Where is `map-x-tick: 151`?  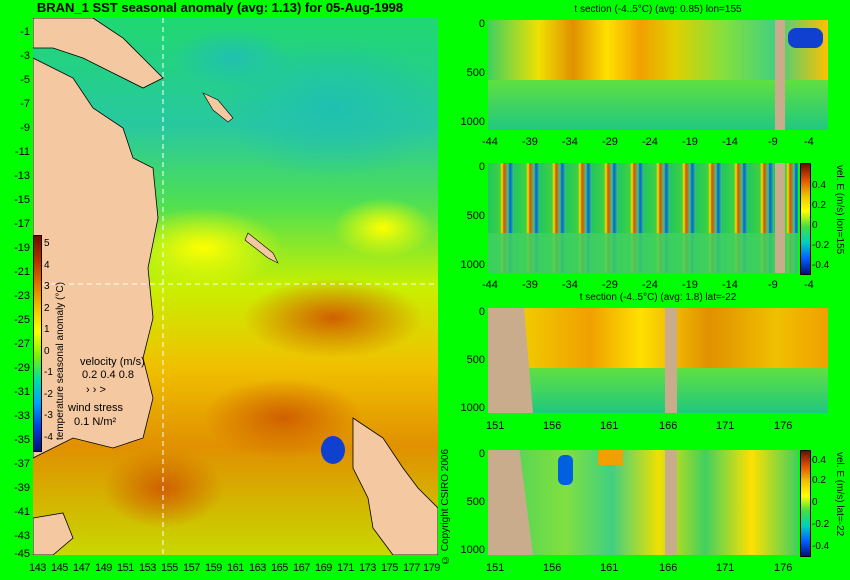
map-x-tick: 151 is located at coordinates (125, 568).